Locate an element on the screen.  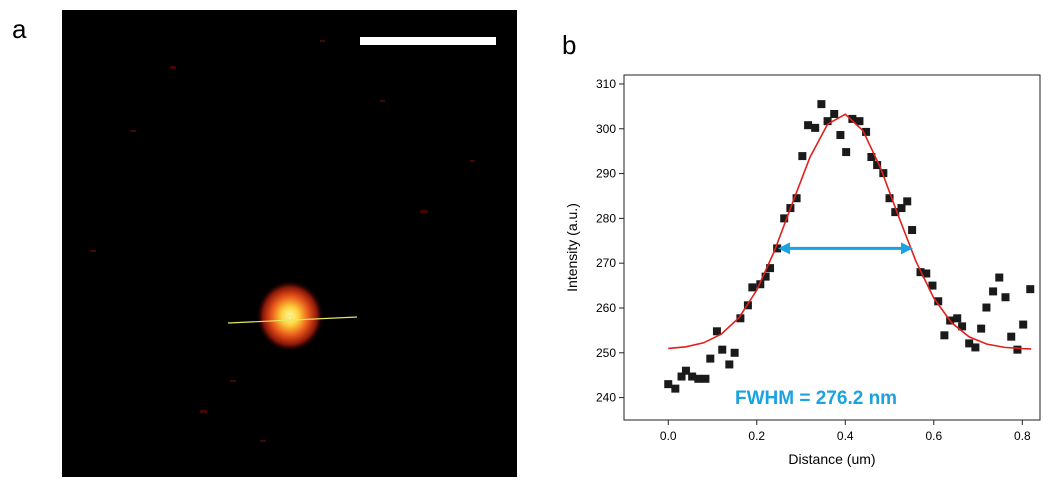
x-tick-label: 0.6 is located at coordinates (933, 436).